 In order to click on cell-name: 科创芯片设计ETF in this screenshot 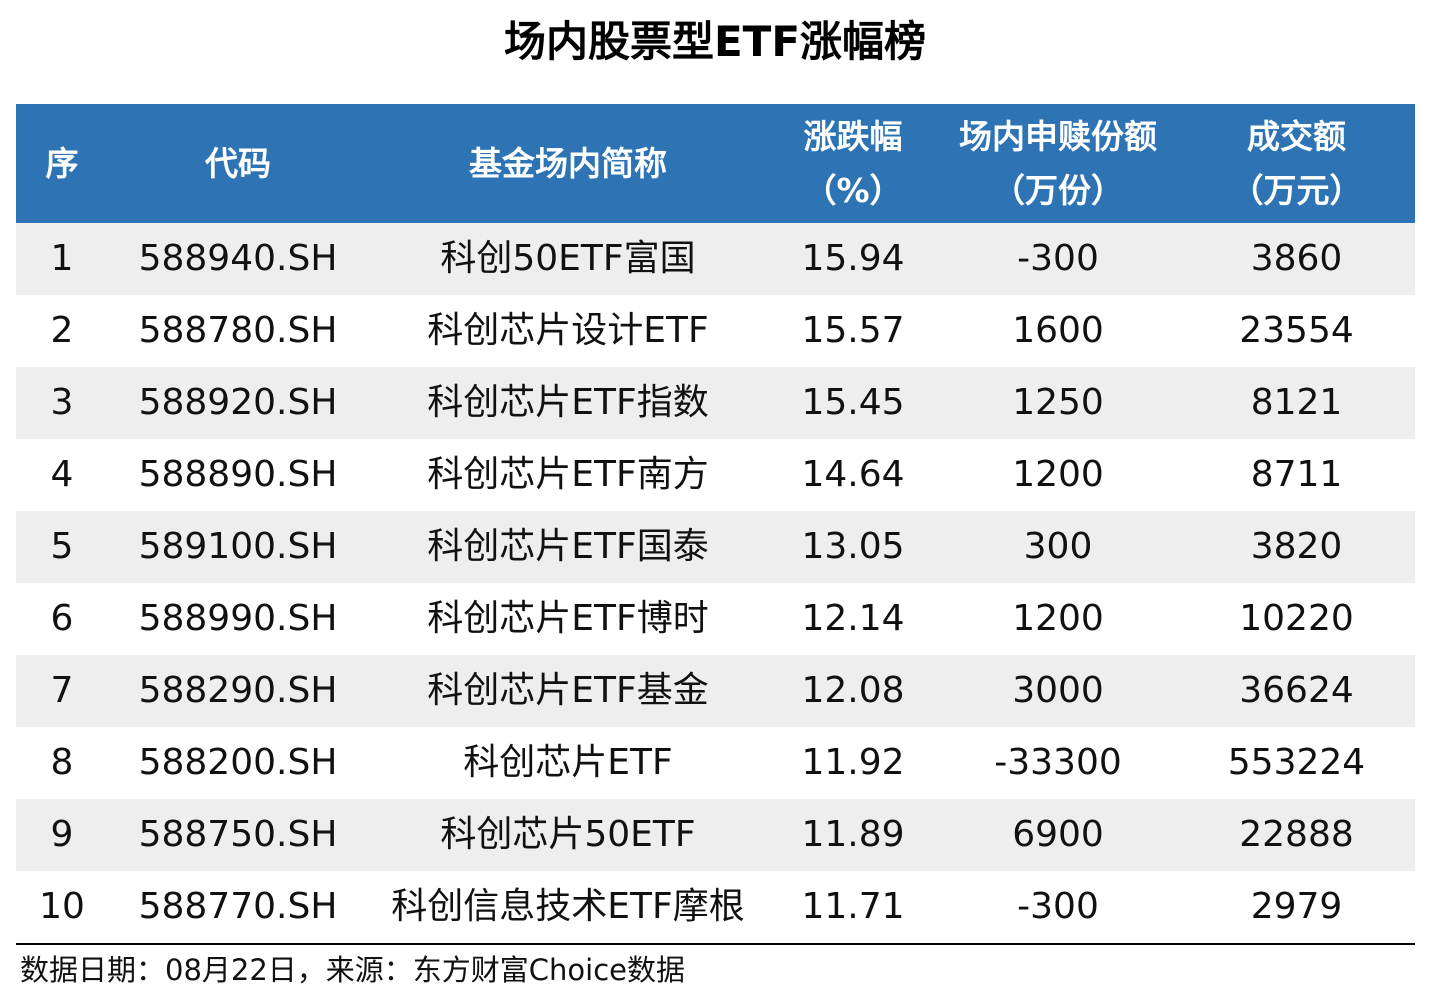, I will do `click(568, 330)`.